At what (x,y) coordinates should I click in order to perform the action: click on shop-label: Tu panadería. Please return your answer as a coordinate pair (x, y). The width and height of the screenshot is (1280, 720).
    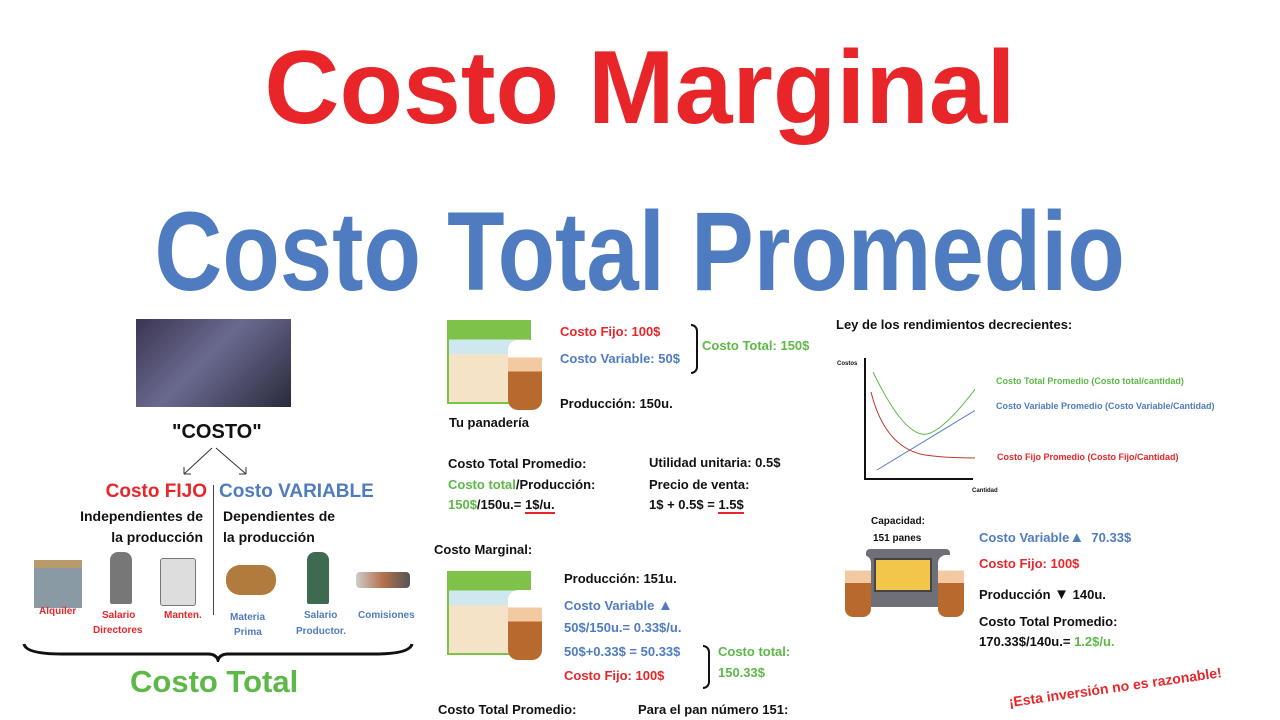
    Looking at the image, I should click on (489, 422).